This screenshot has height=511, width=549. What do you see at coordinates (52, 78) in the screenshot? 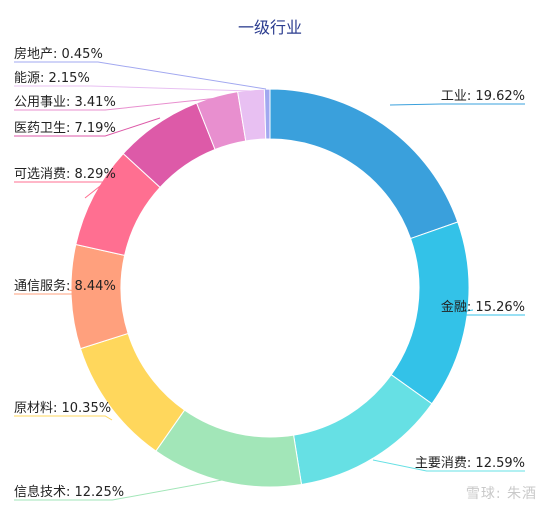
I see `slice-label-9: 能源: 2.15%` at bounding box center [52, 78].